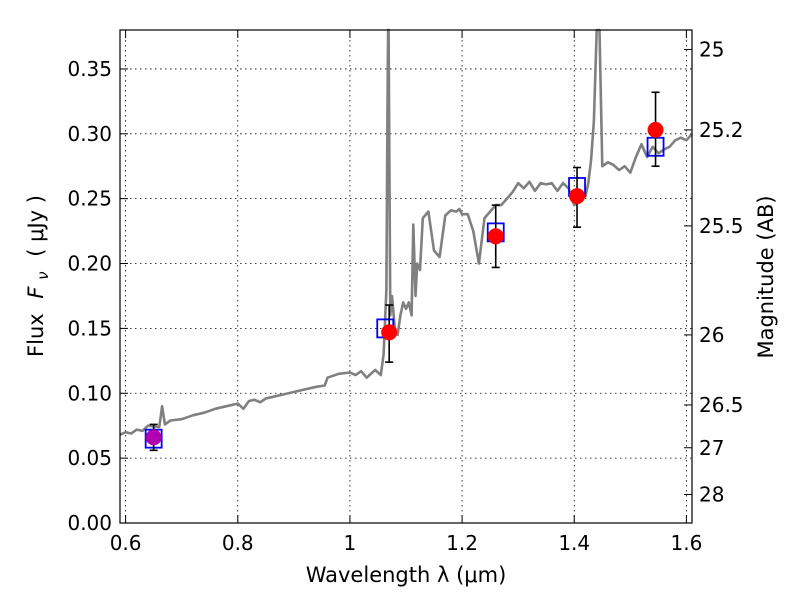 This screenshot has width=800, height=604. What do you see at coordinates (89, 134) in the screenshot?
I see `y-tick-label: 0.30` at bounding box center [89, 134].